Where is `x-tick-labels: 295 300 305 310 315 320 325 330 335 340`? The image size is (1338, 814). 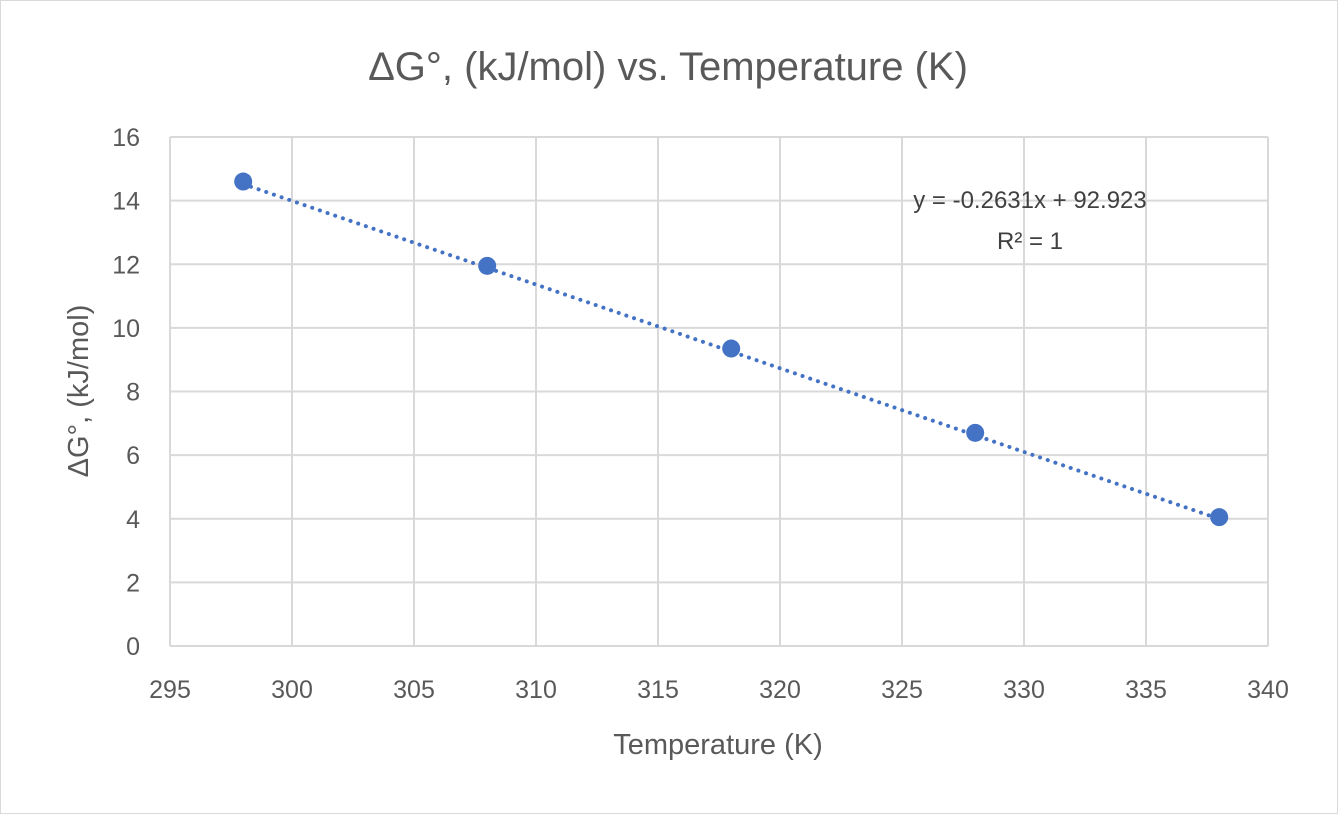
x-tick-labels: 295 300 305 310 315 320 325 330 335 340 is located at coordinates (719, 690).